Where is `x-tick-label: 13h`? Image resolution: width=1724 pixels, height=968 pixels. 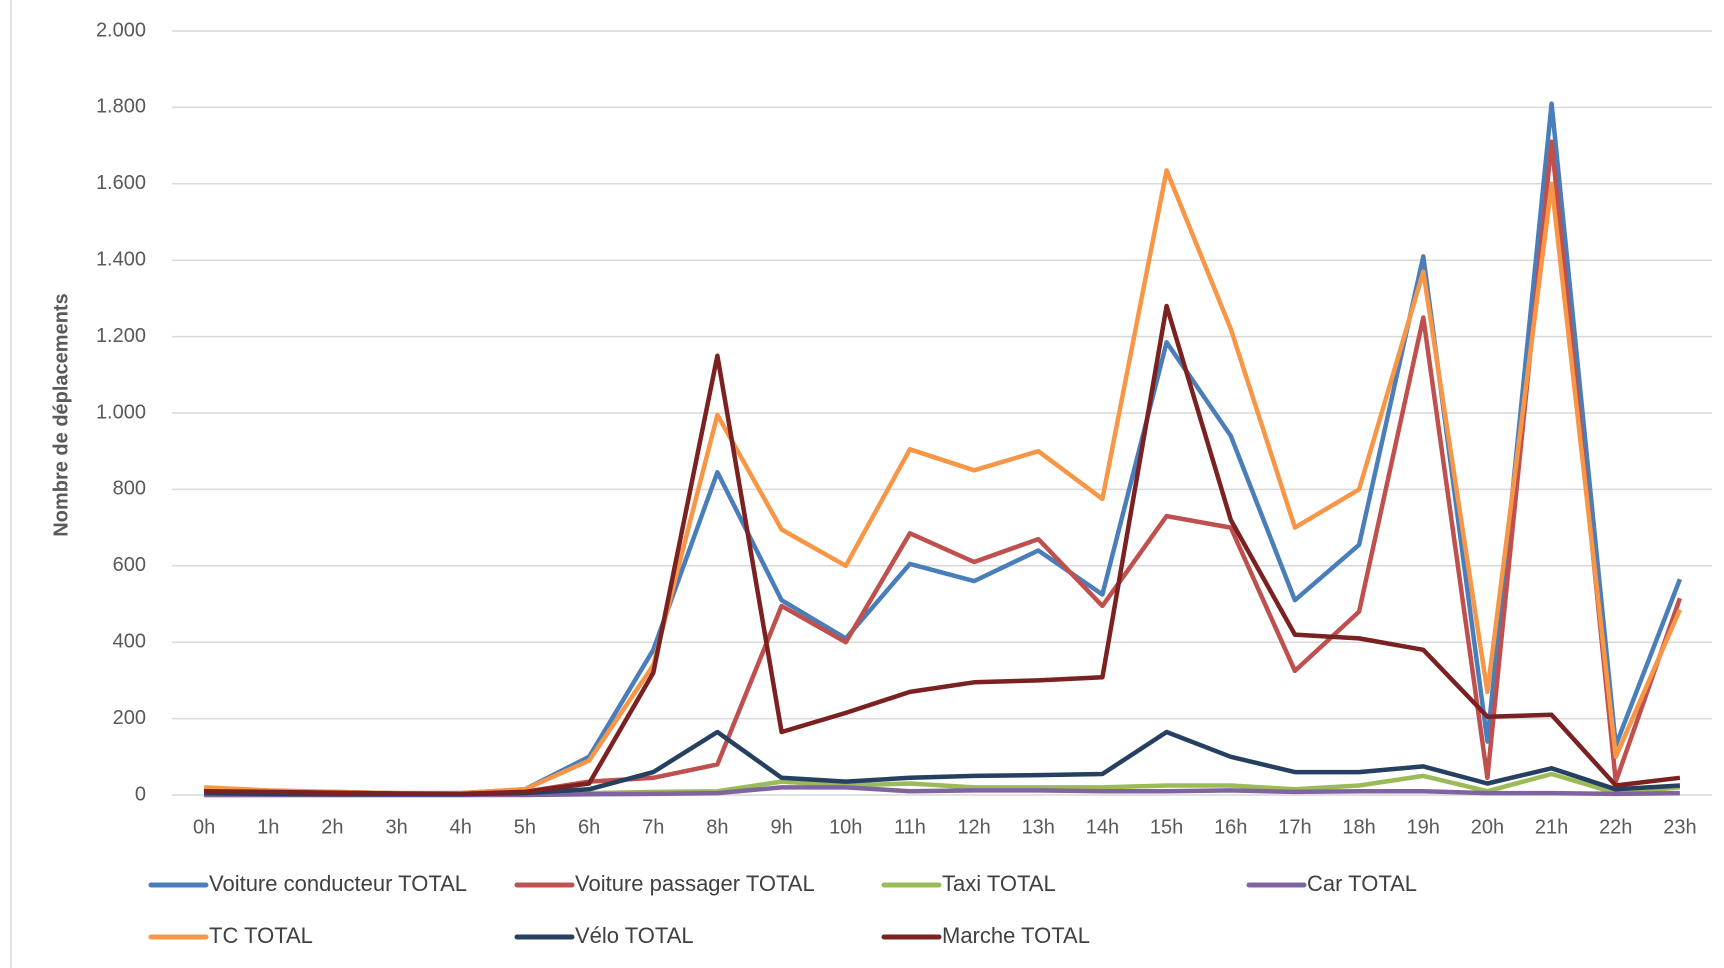
x-tick-label: 13h is located at coordinates (1038, 827).